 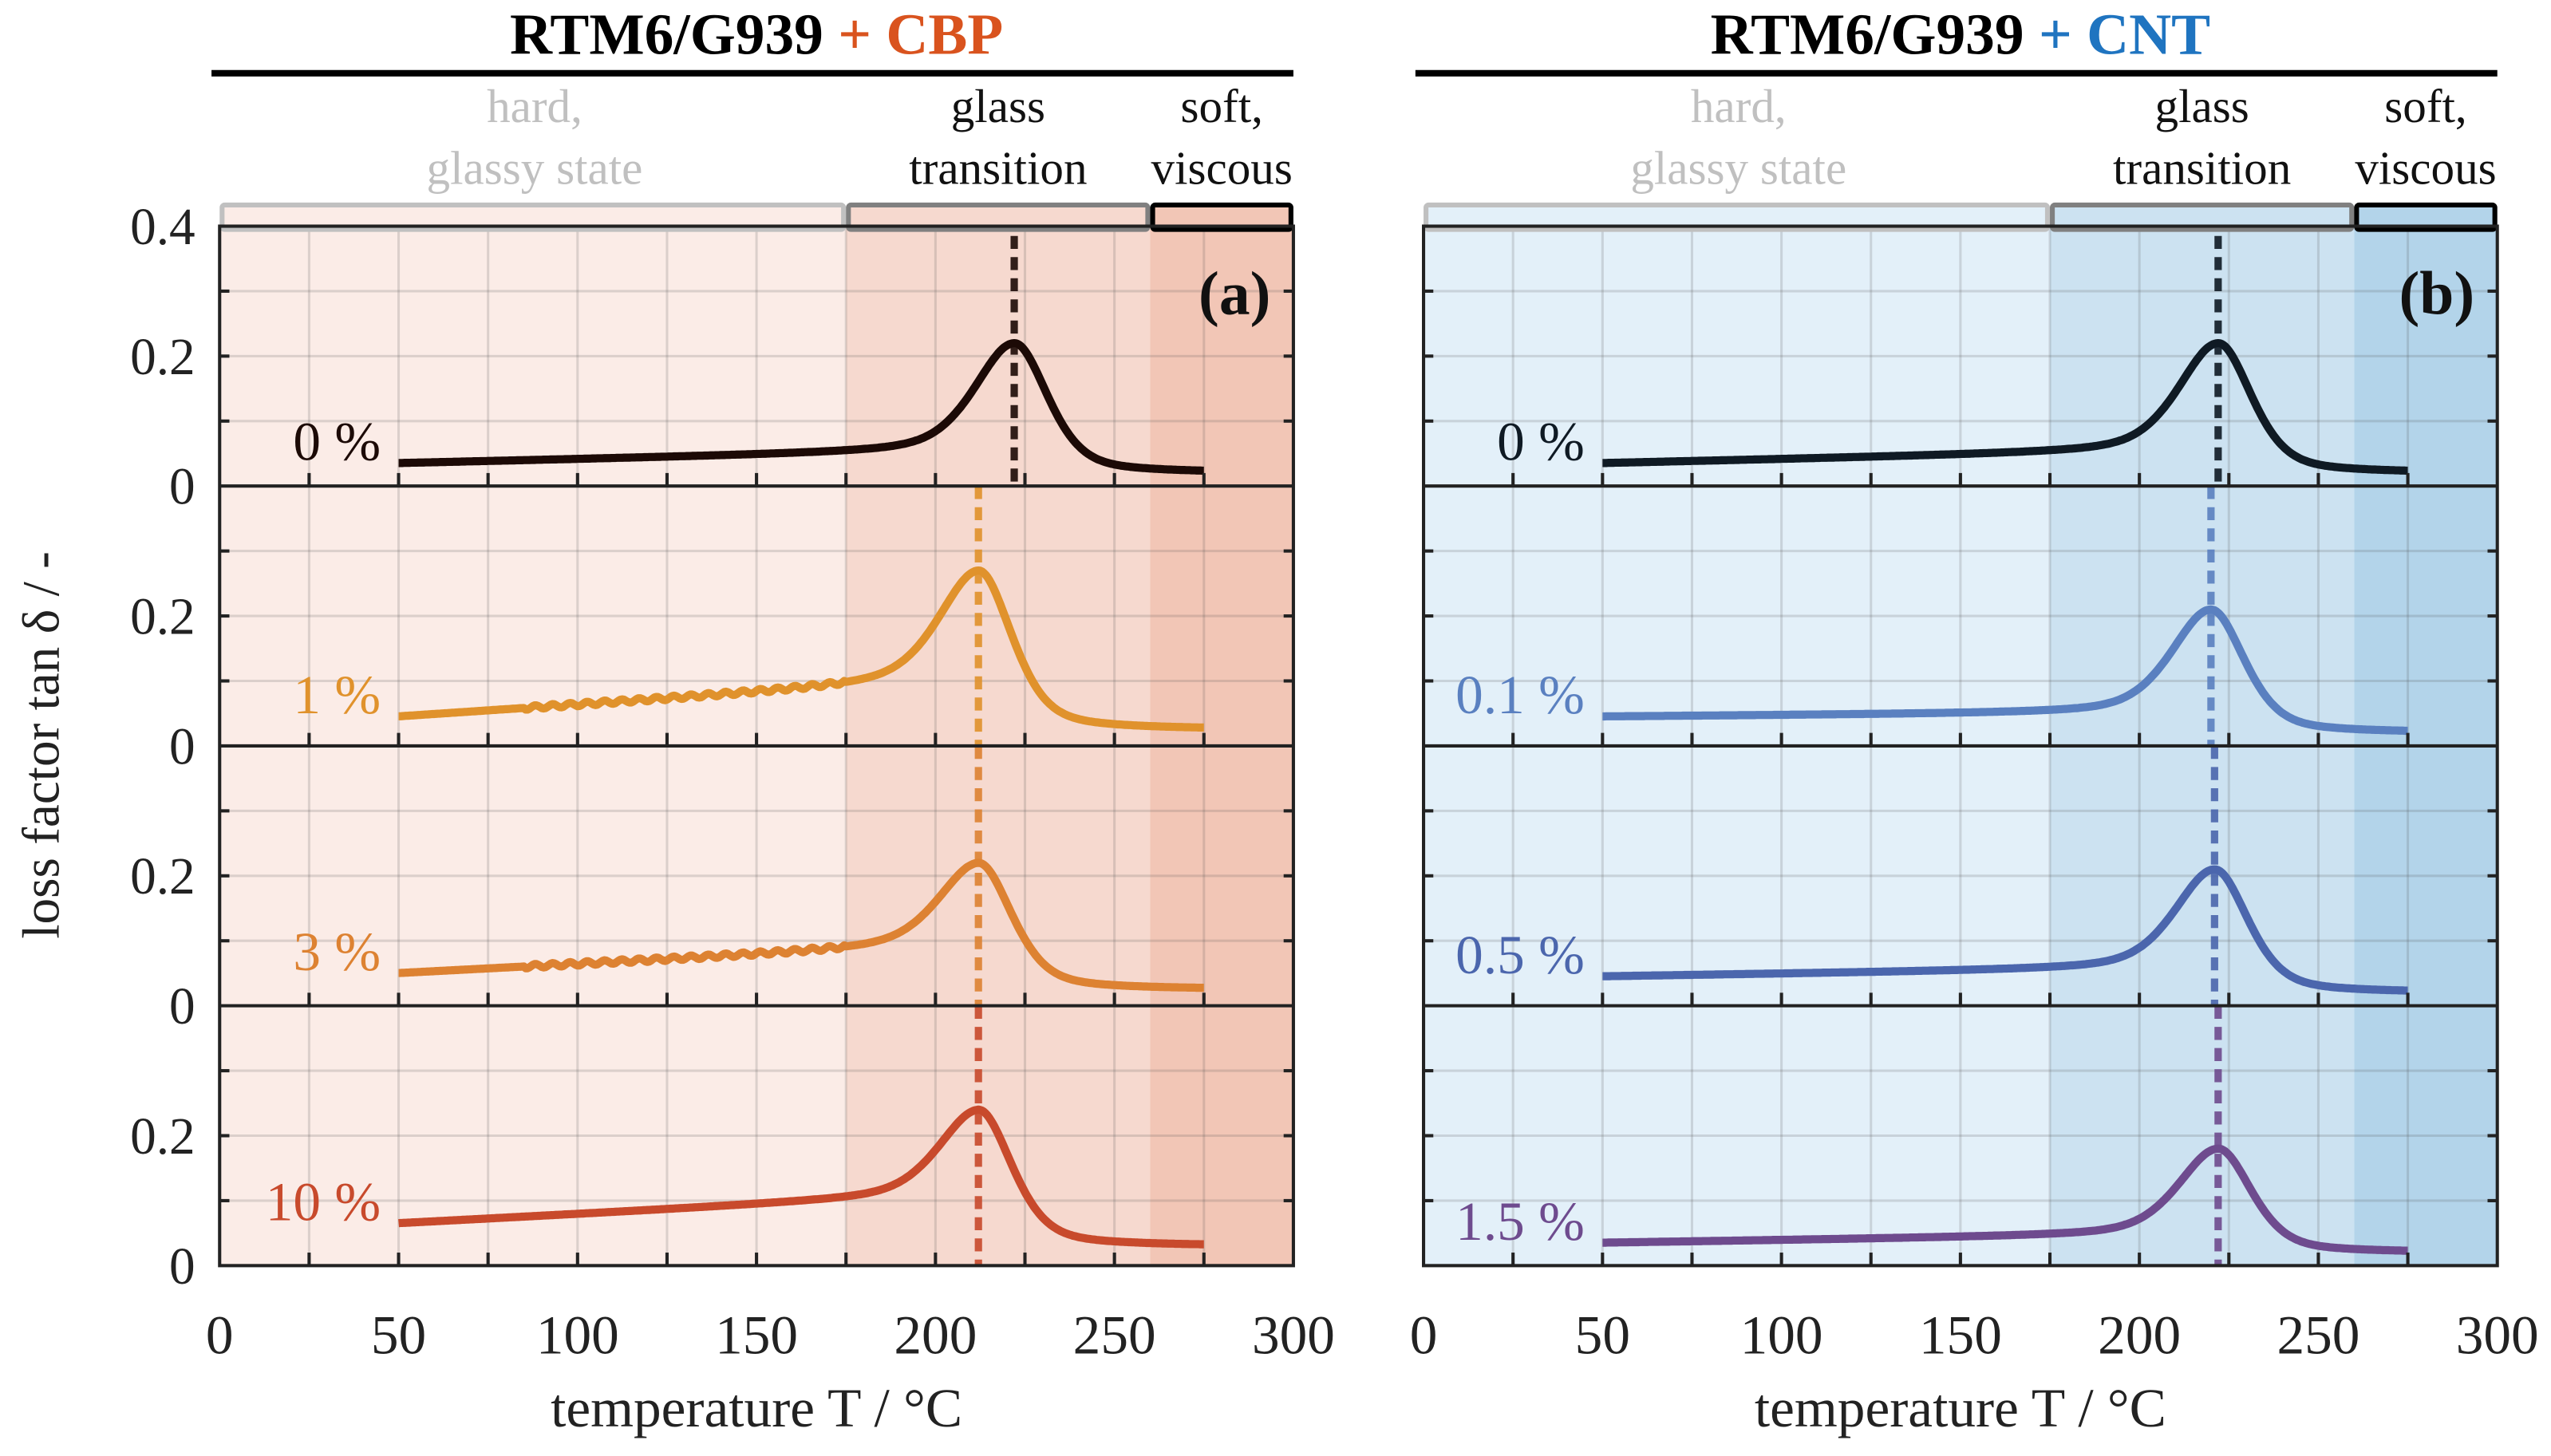 What do you see at coordinates (1234, 293) in the screenshot?
I see `panel-label: (a)` at bounding box center [1234, 293].